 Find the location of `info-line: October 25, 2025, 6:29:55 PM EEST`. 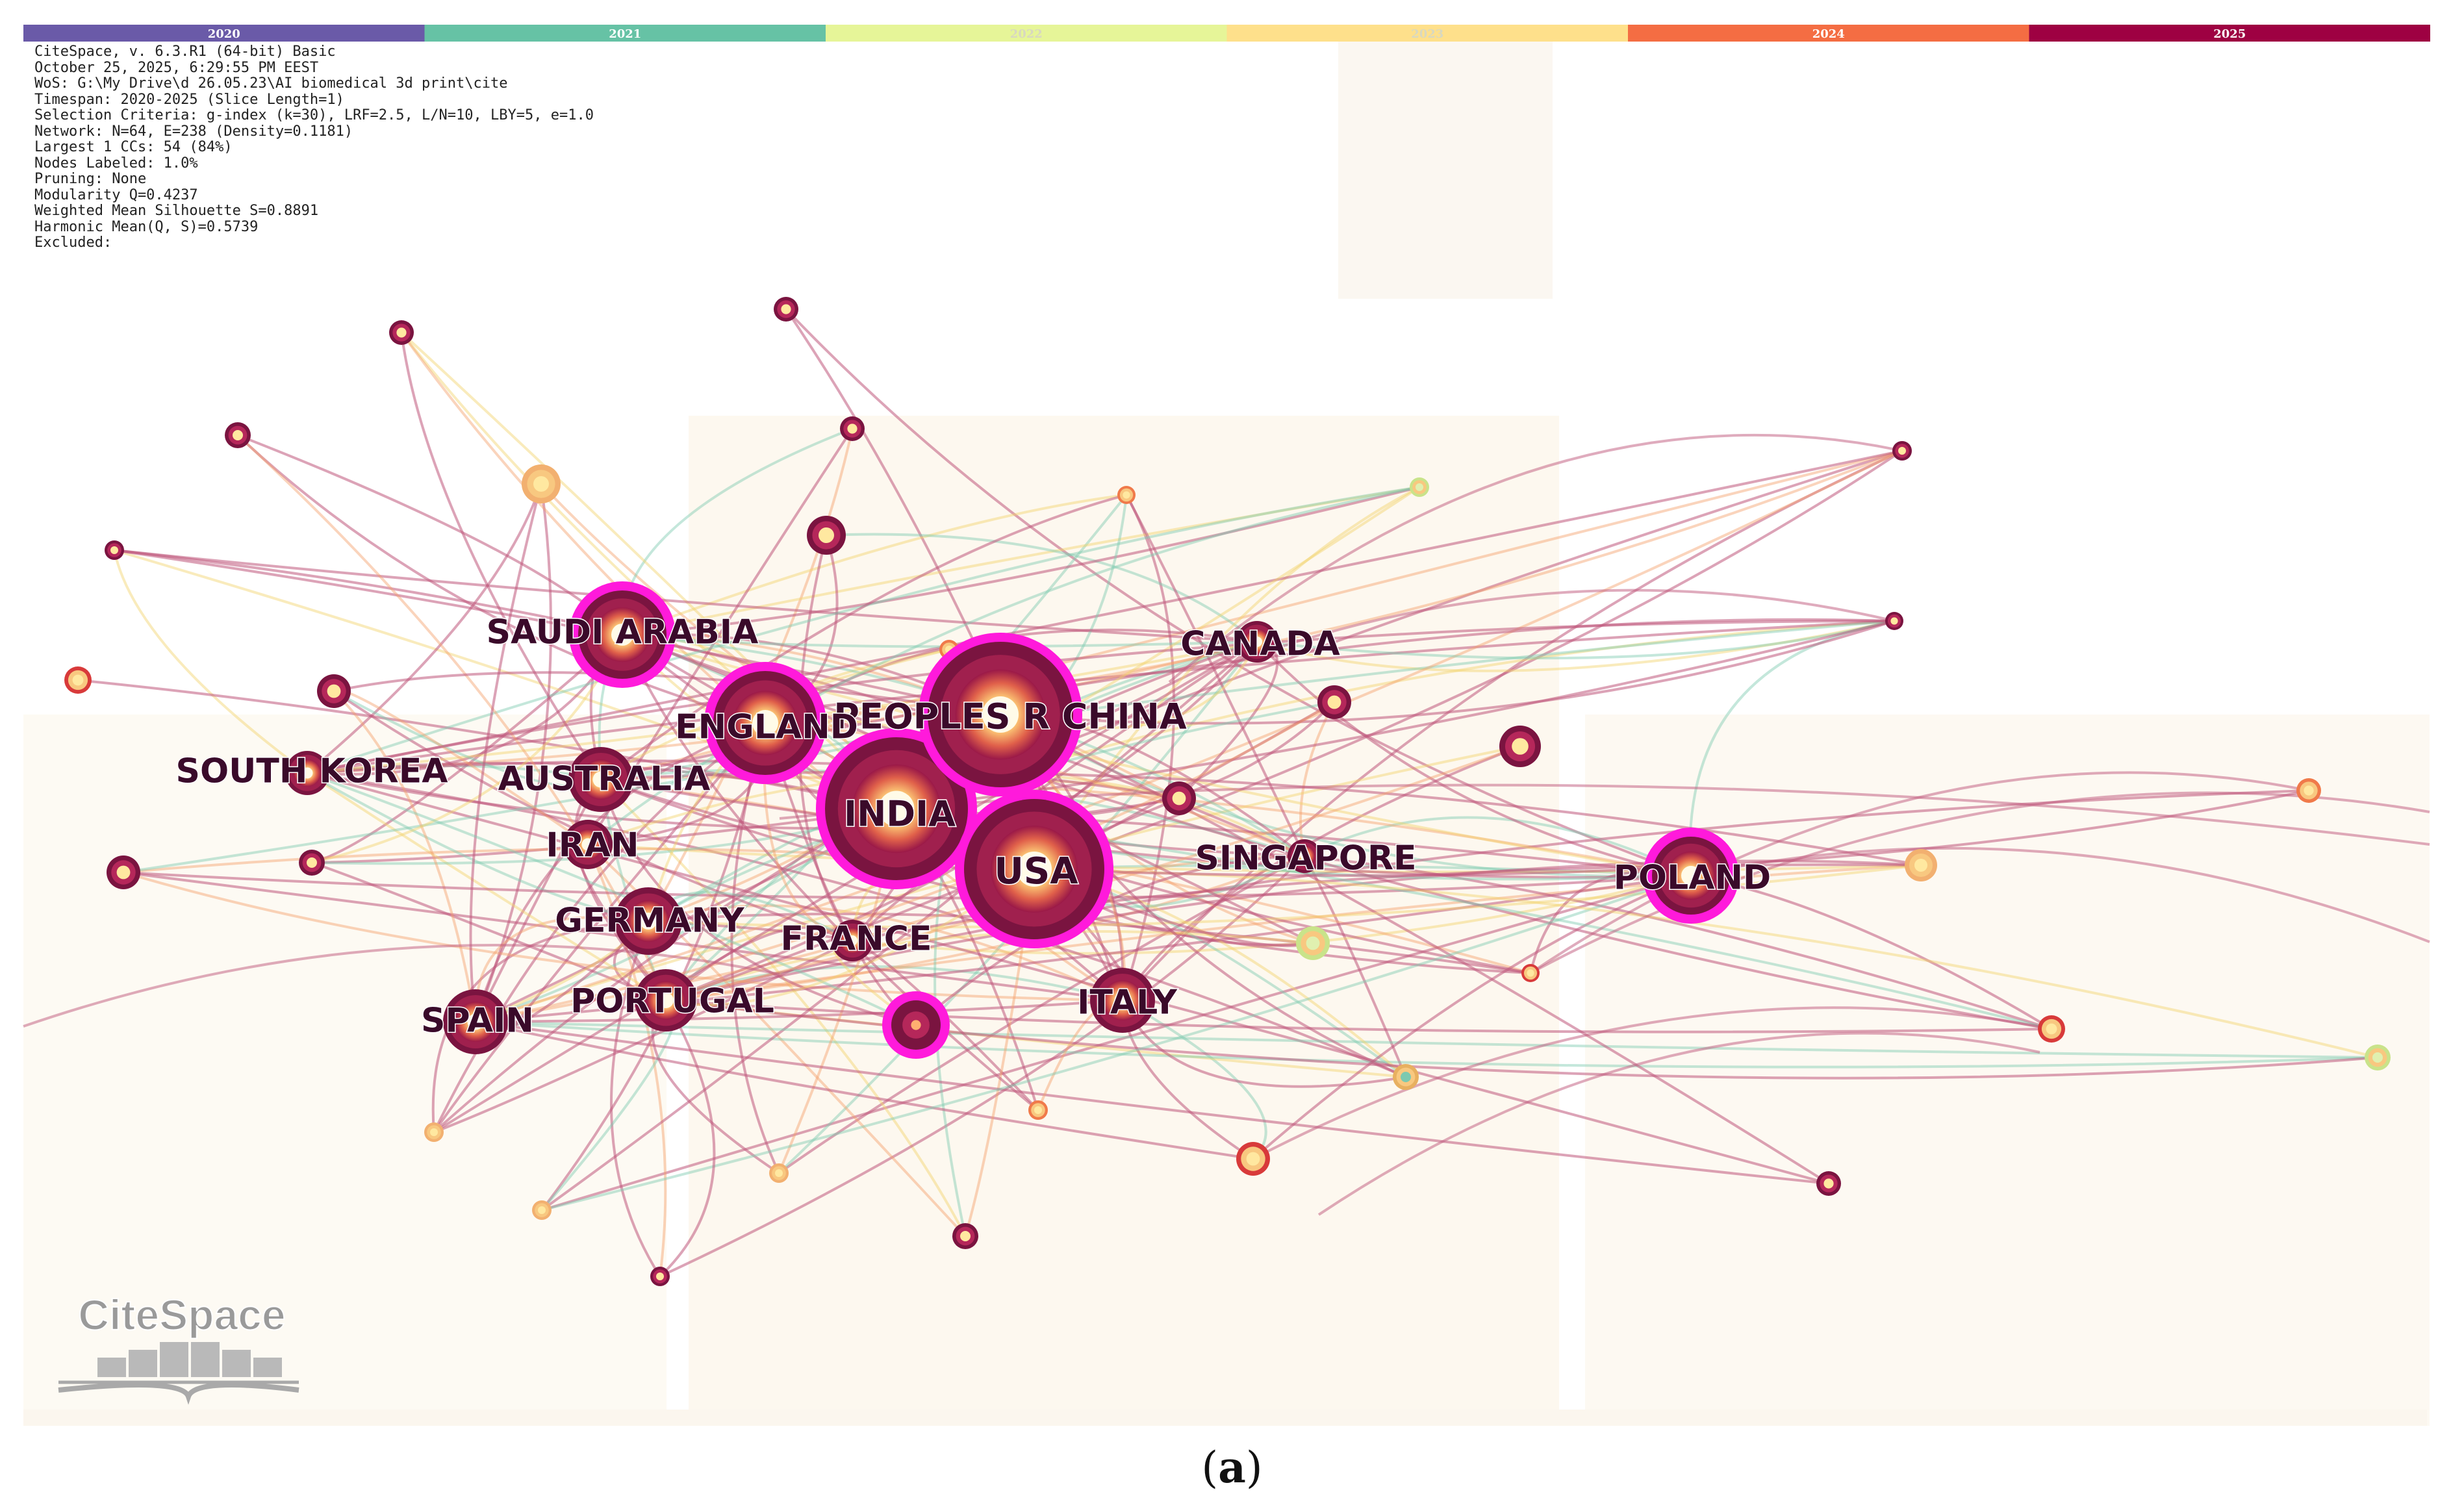

info-line: October 25, 2025, 6:29:55 PM EEST is located at coordinates (176, 67).